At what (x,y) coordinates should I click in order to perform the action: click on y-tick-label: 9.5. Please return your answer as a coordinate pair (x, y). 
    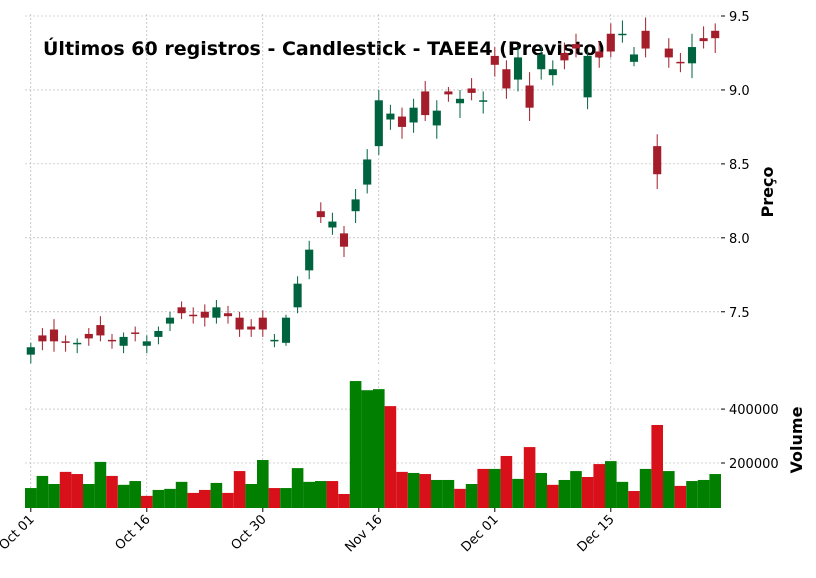
    Looking at the image, I should click on (739, 17).